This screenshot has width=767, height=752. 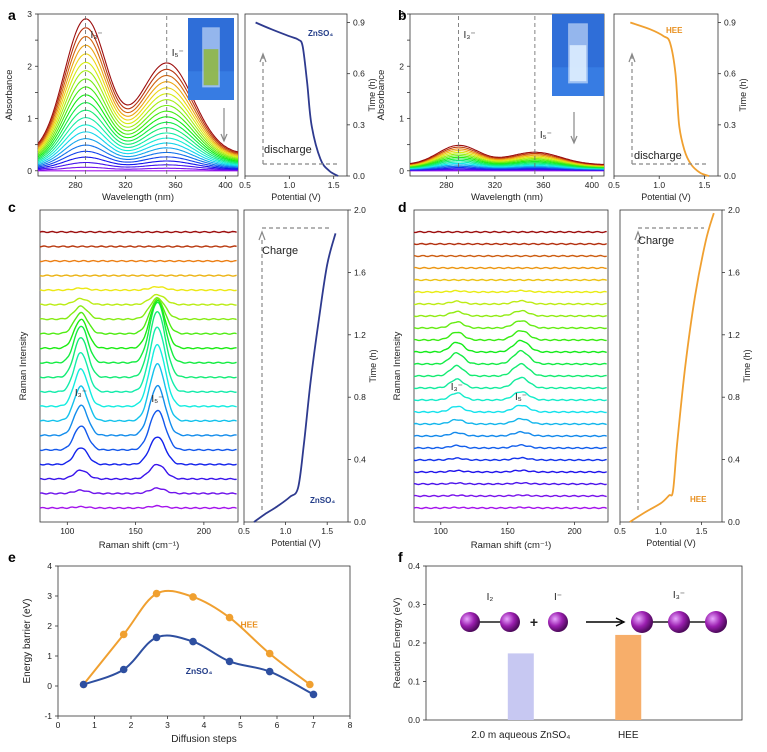 What do you see at coordinates (730, 176) in the screenshot?
I see `b-time-ytick-label: 0.0` at bounding box center [730, 176].